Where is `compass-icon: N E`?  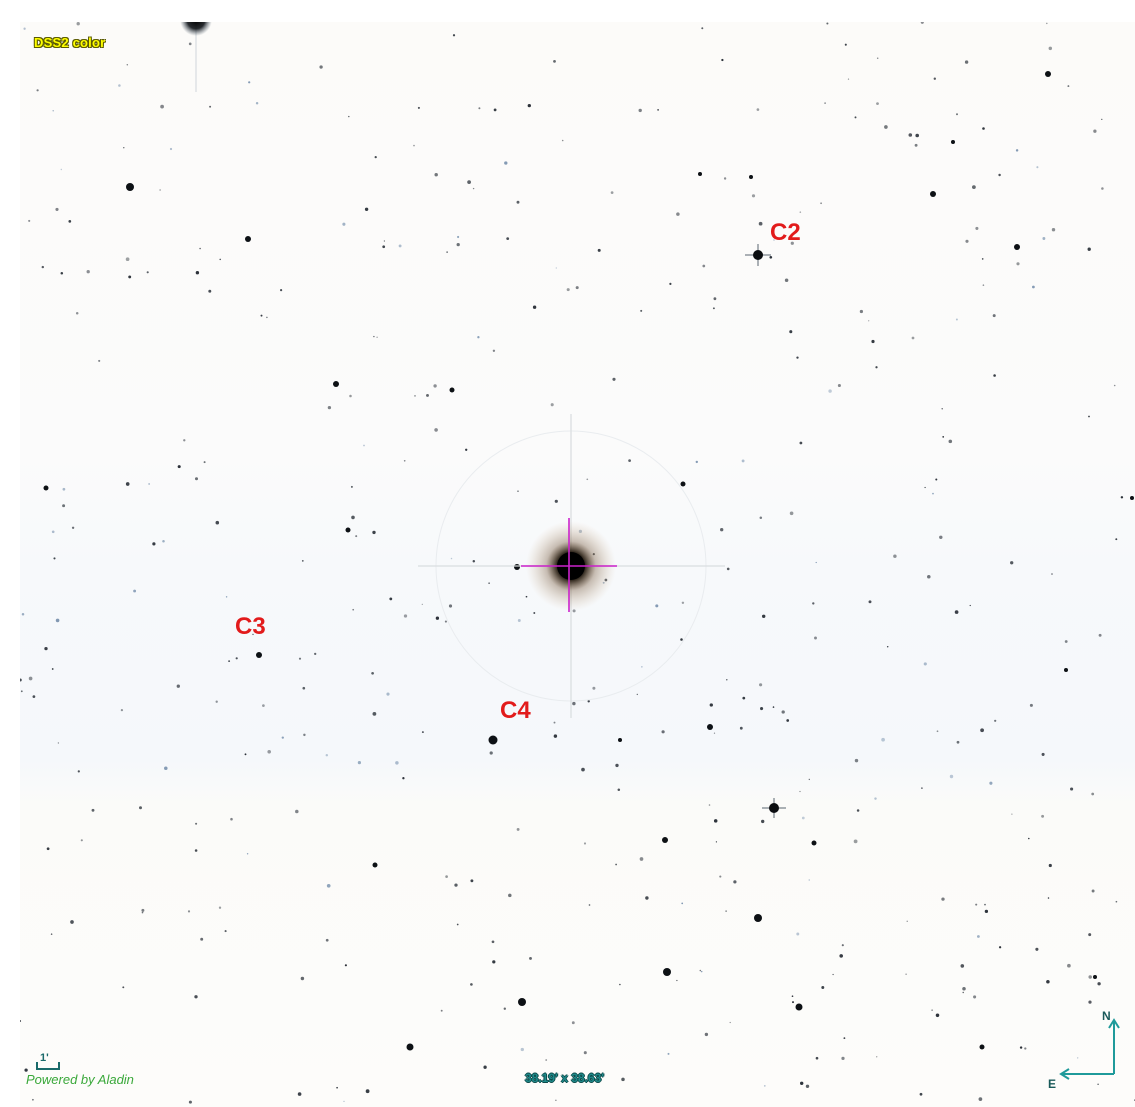
compass-icon: N E is located at coordinates (1084, 1048).